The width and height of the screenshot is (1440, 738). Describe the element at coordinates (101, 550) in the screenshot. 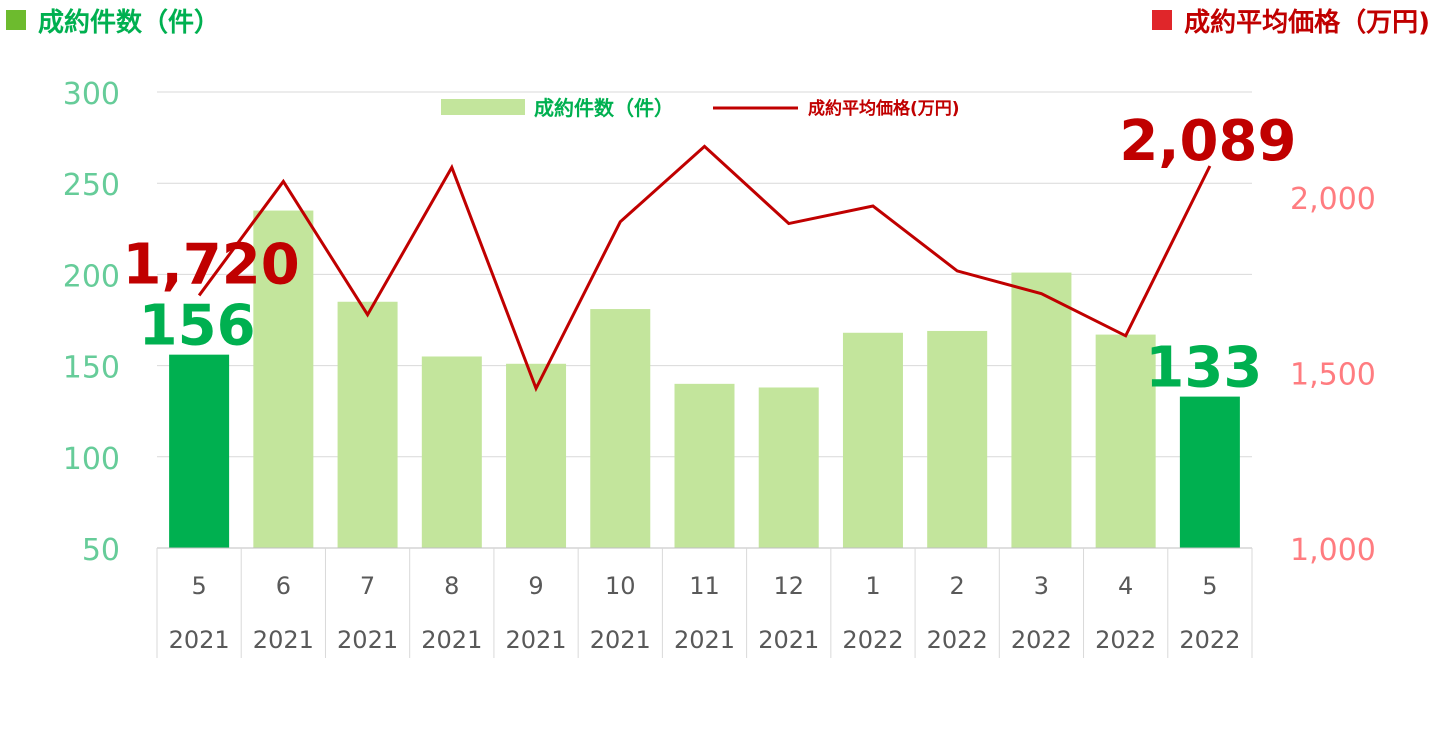

I see `left-tick-label: 50` at that location.